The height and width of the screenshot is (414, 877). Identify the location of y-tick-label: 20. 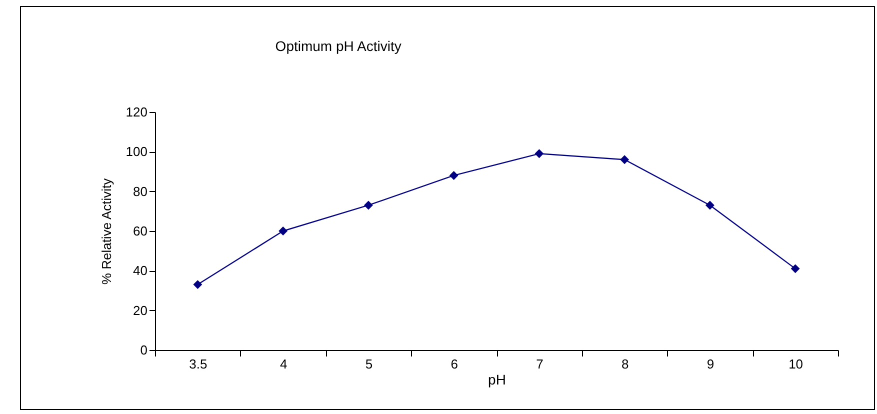
(140, 310).